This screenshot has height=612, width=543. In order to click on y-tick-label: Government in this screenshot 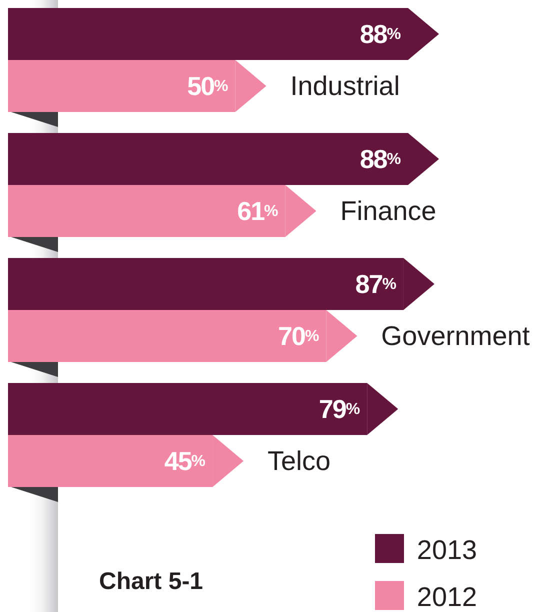, I will do `click(455, 336)`.